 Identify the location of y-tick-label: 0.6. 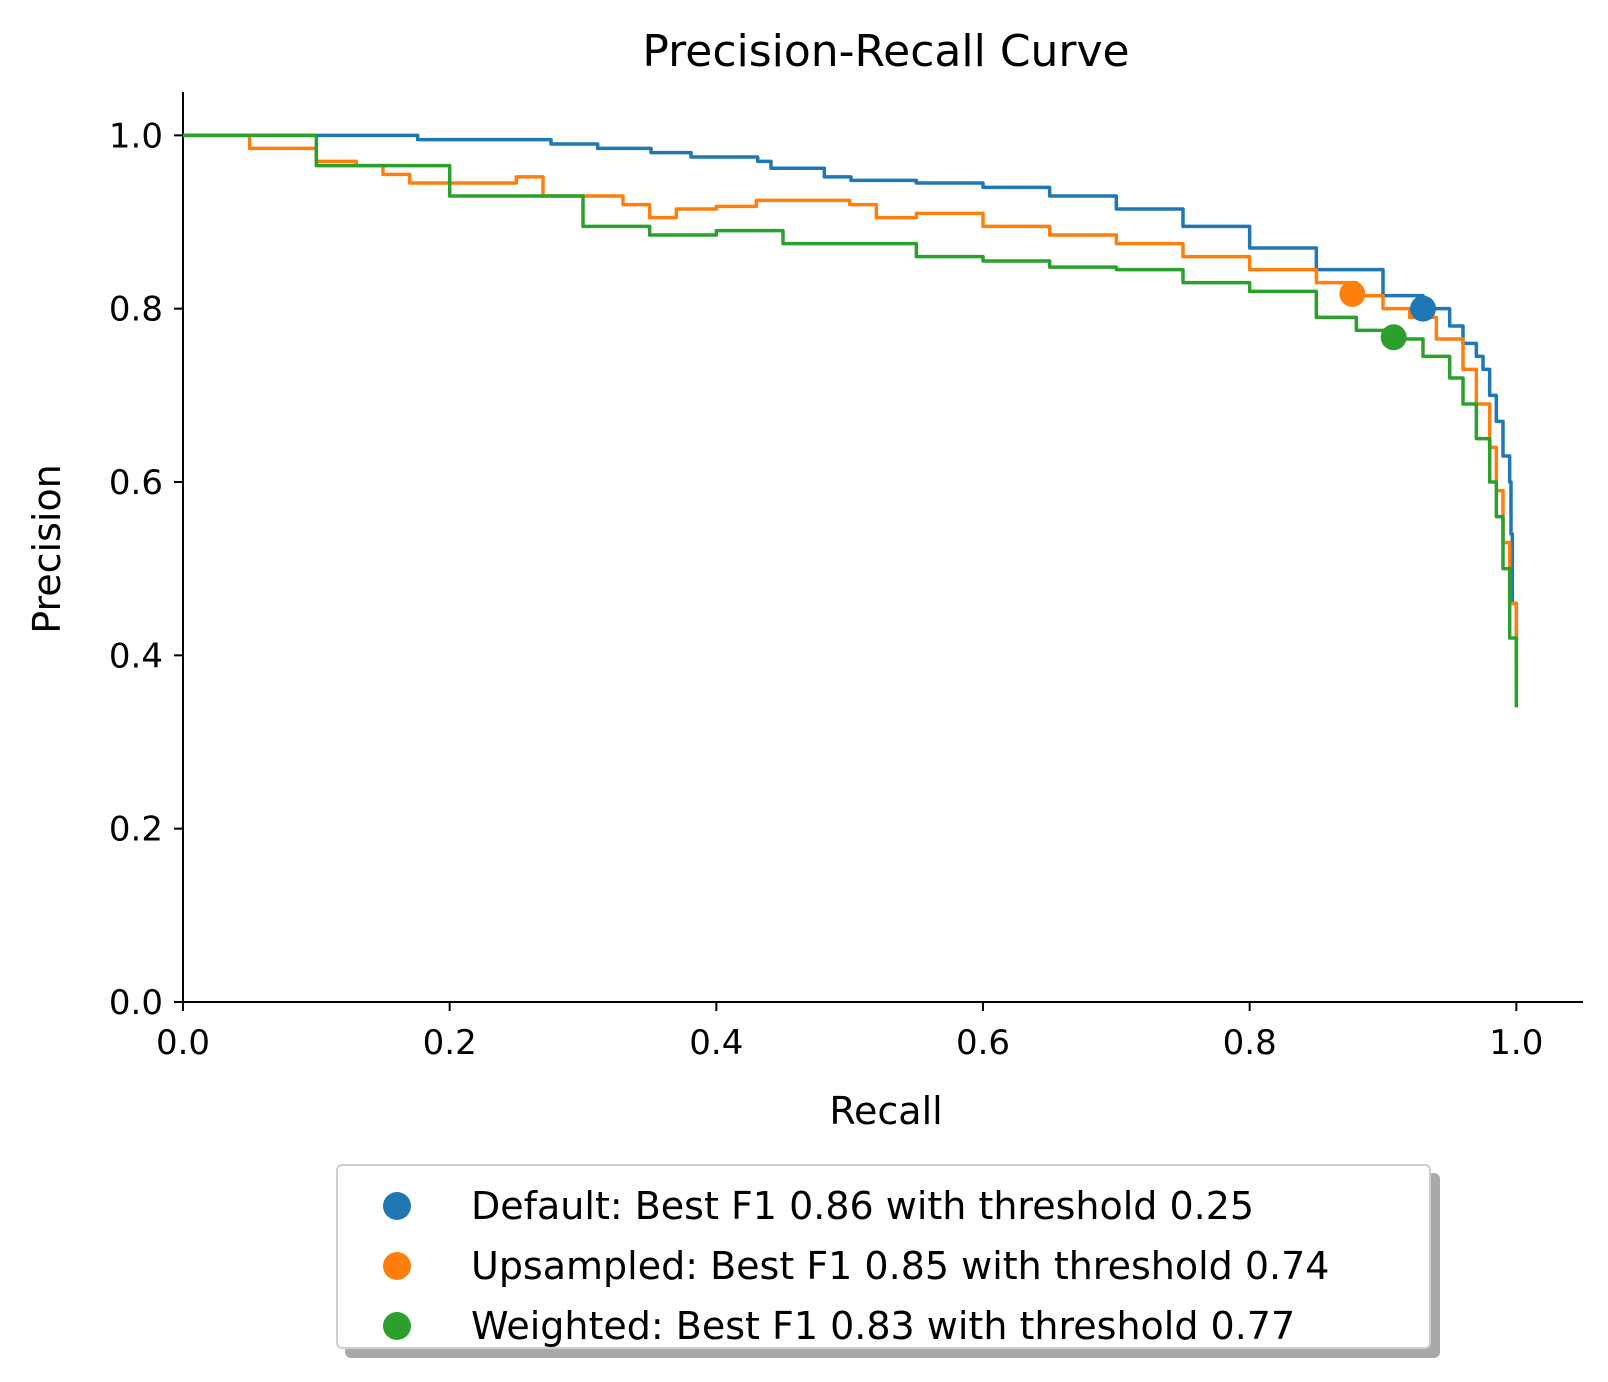
(136, 483).